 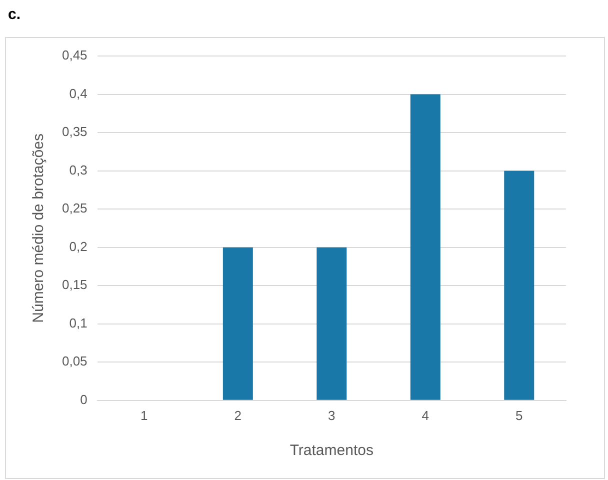 I want to click on y-tick-label: 0, so click(x=84, y=399).